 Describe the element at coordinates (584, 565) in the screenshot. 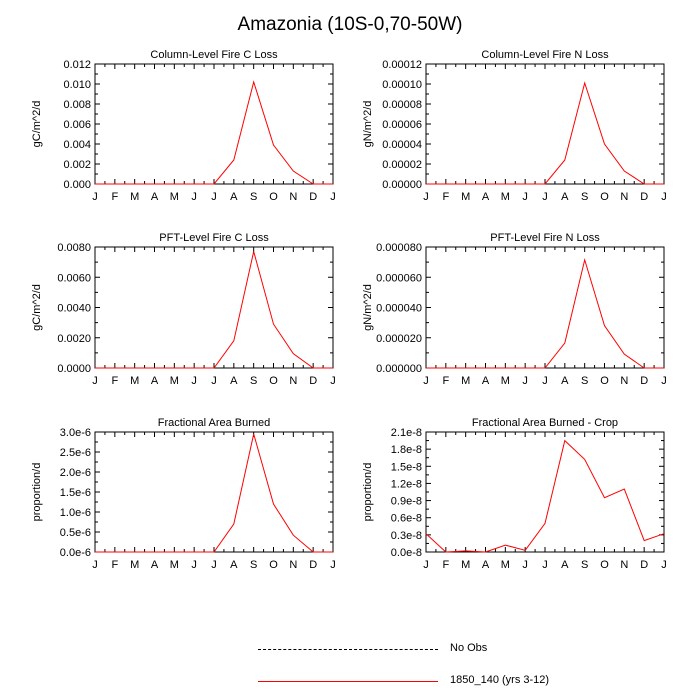

I see `panel-6-xtick-label: S` at that location.